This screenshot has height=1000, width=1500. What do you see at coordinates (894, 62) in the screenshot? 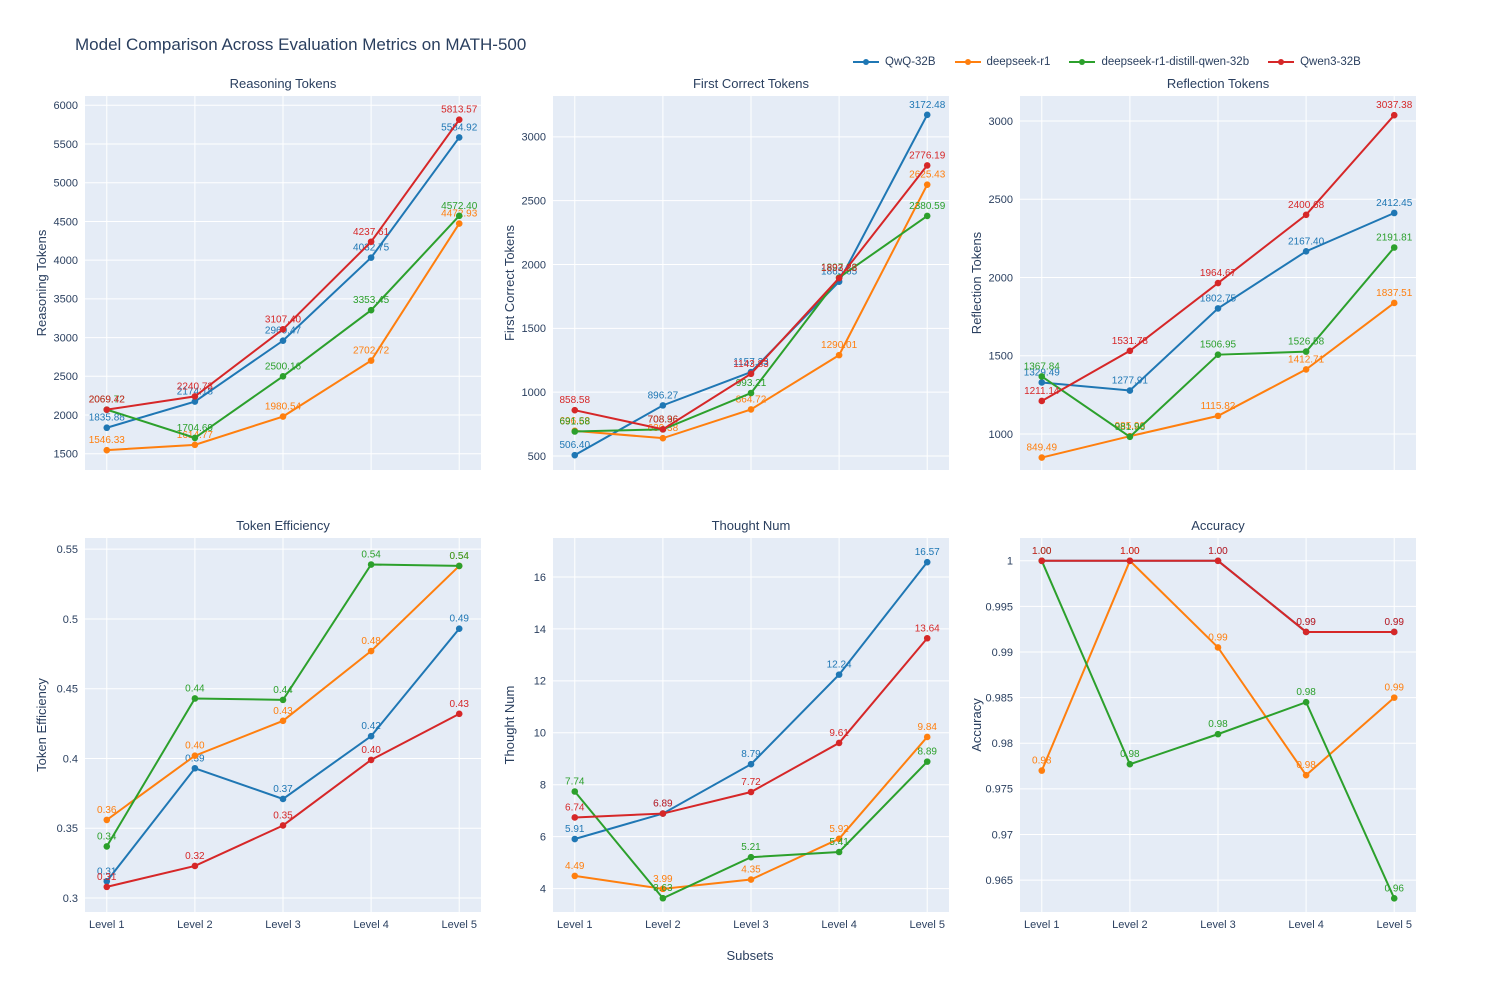
I see `legend-item-qwq-32b: QwQ-32B` at bounding box center [894, 62].